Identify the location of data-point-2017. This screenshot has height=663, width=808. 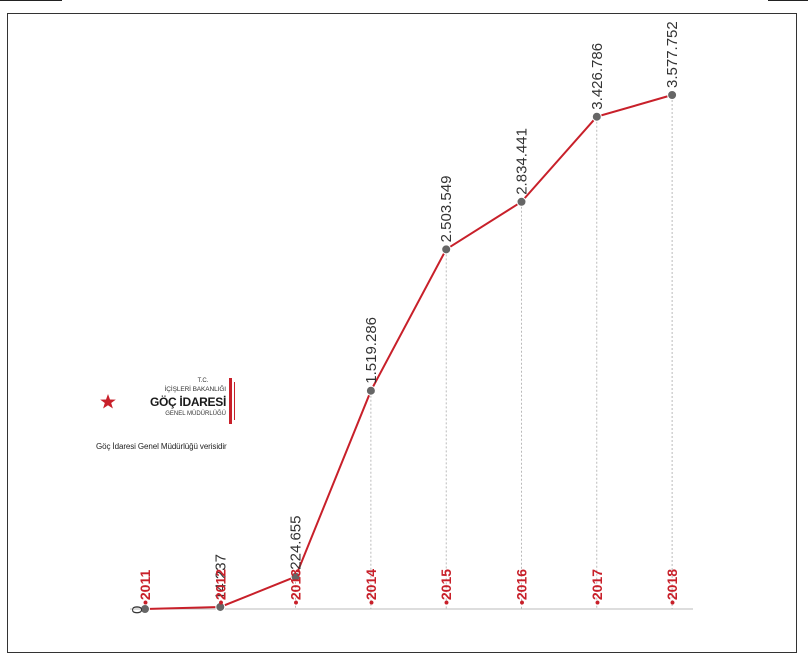
(596, 116).